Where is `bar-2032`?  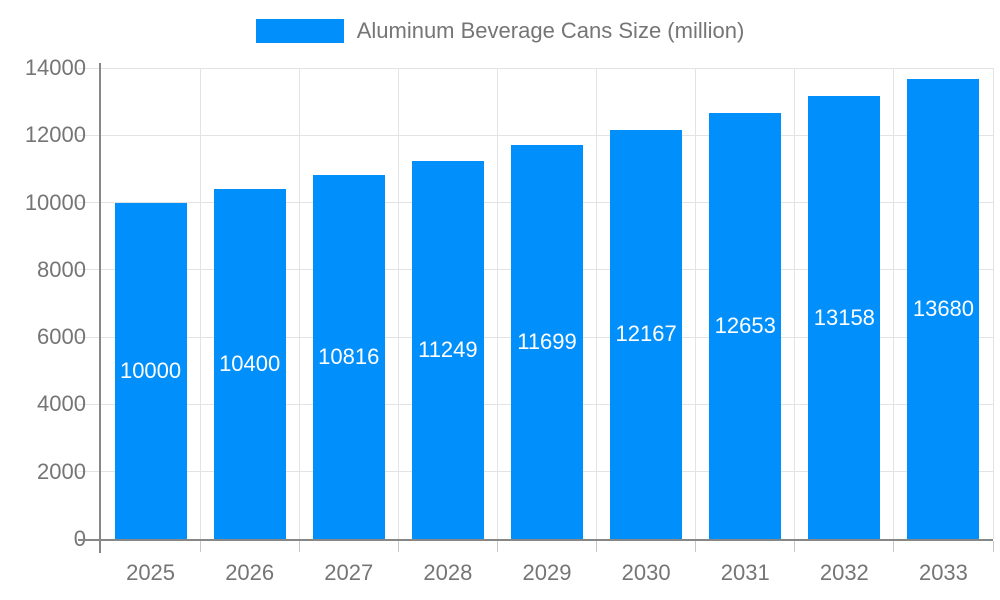 bar-2032 is located at coordinates (844, 317).